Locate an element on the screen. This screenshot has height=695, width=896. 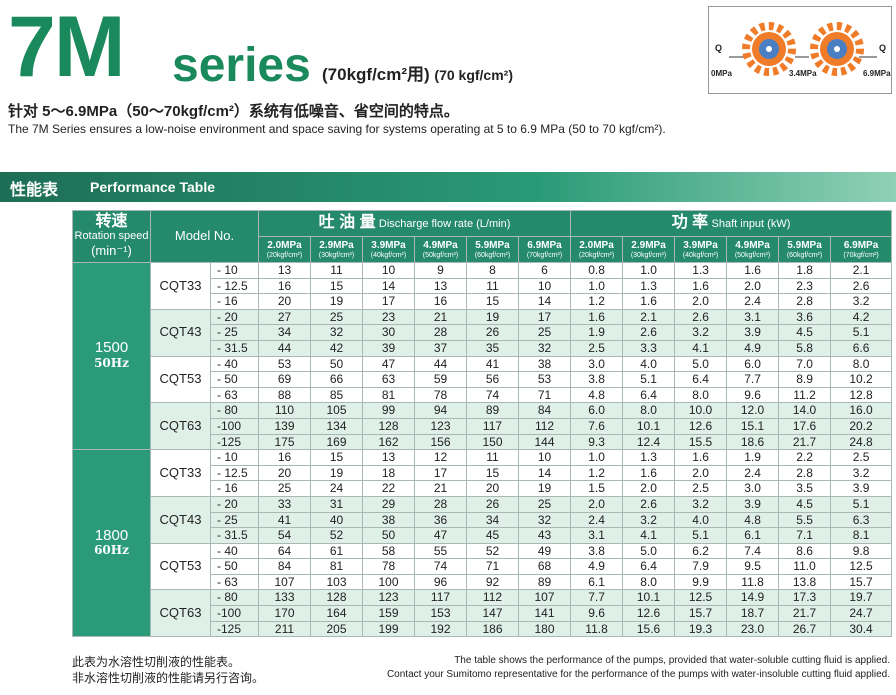
flow-value: 52 is located at coordinates (336, 535).